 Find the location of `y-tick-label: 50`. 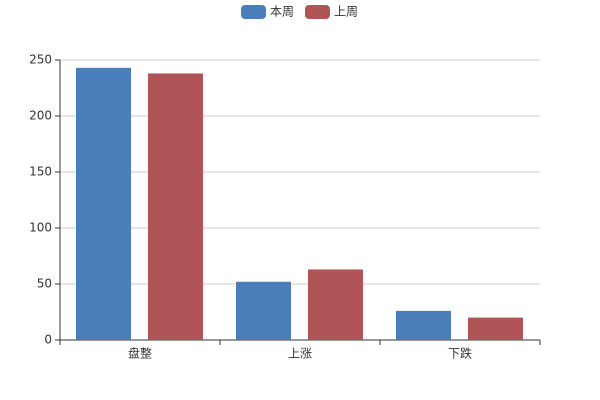

y-tick-label: 50 is located at coordinates (44, 284).